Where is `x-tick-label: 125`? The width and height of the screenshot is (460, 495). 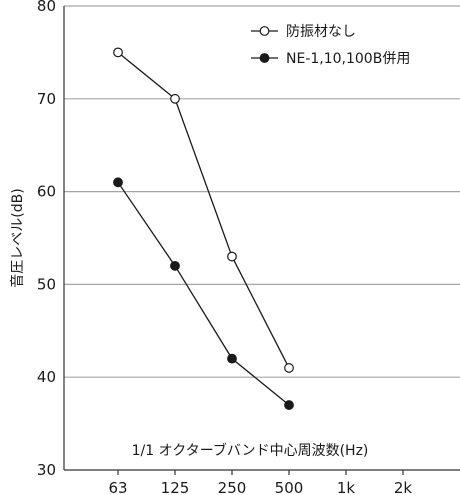 x-tick-label: 125 is located at coordinates (175, 487).